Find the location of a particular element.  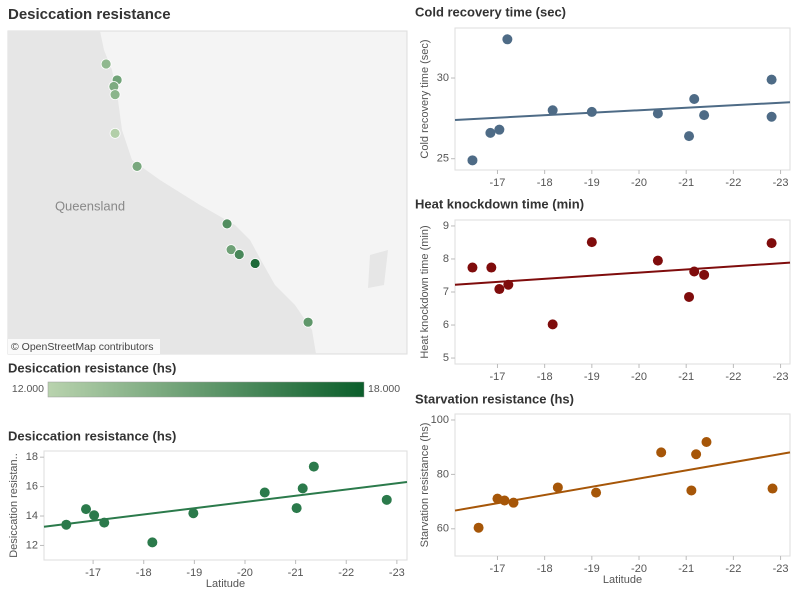

chart-title: Heat knockdown time (min) is located at coordinates (499, 203).